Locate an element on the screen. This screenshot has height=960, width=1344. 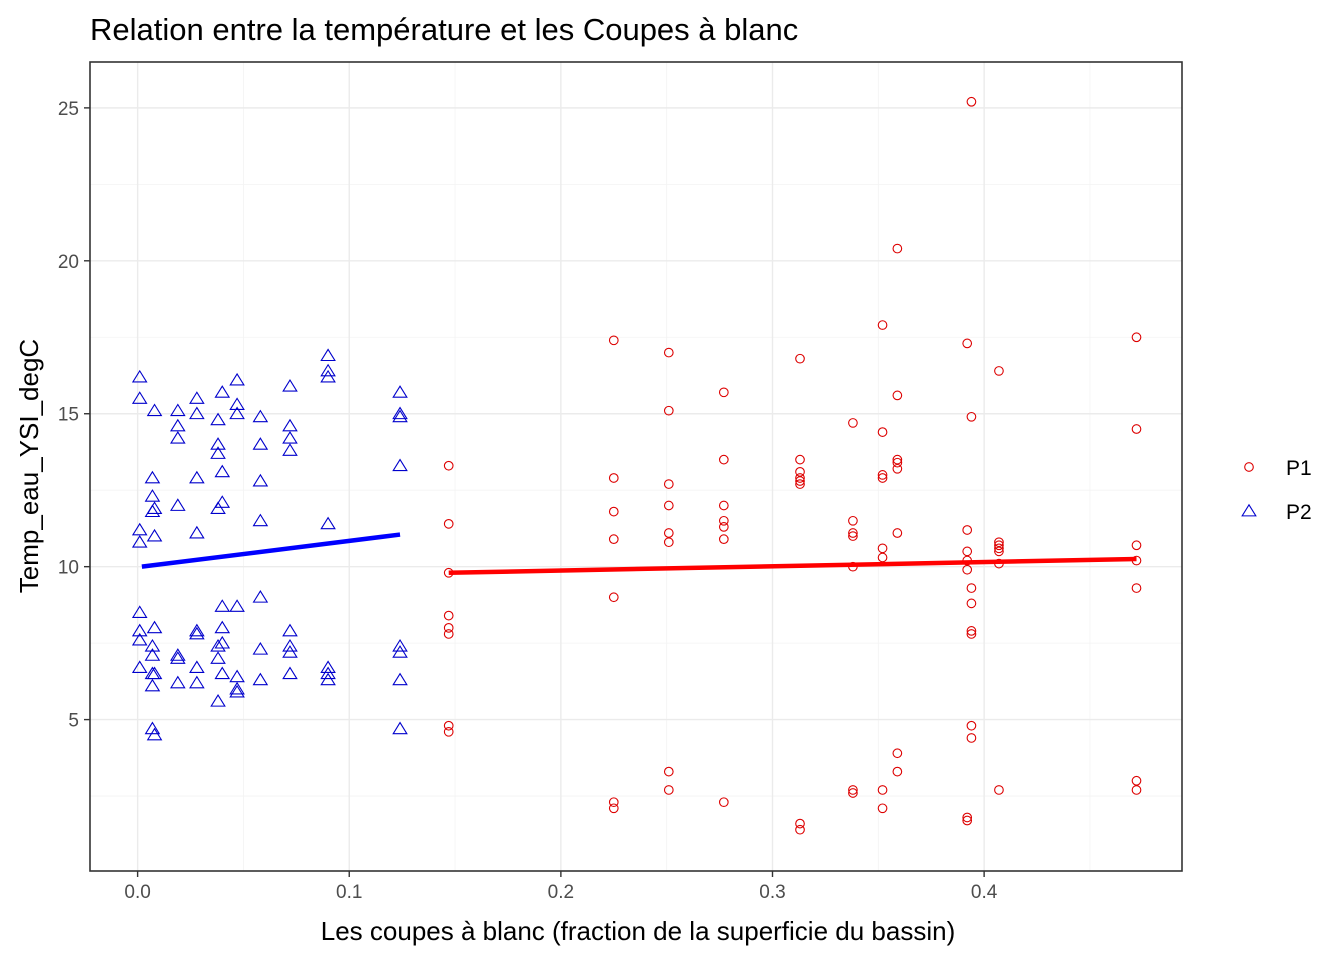
legend: P1 P2 is located at coordinates (1276, 490).